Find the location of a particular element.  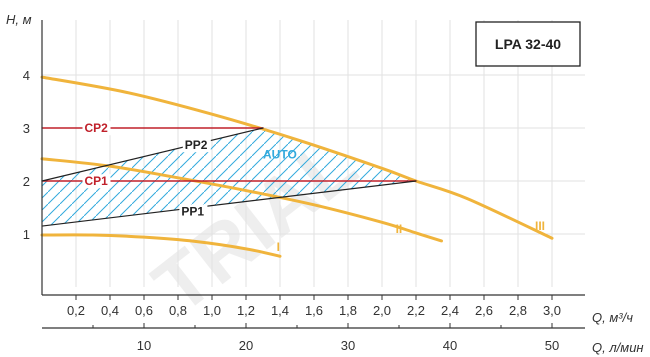

y-tick-label: 1 is located at coordinates (26, 234).